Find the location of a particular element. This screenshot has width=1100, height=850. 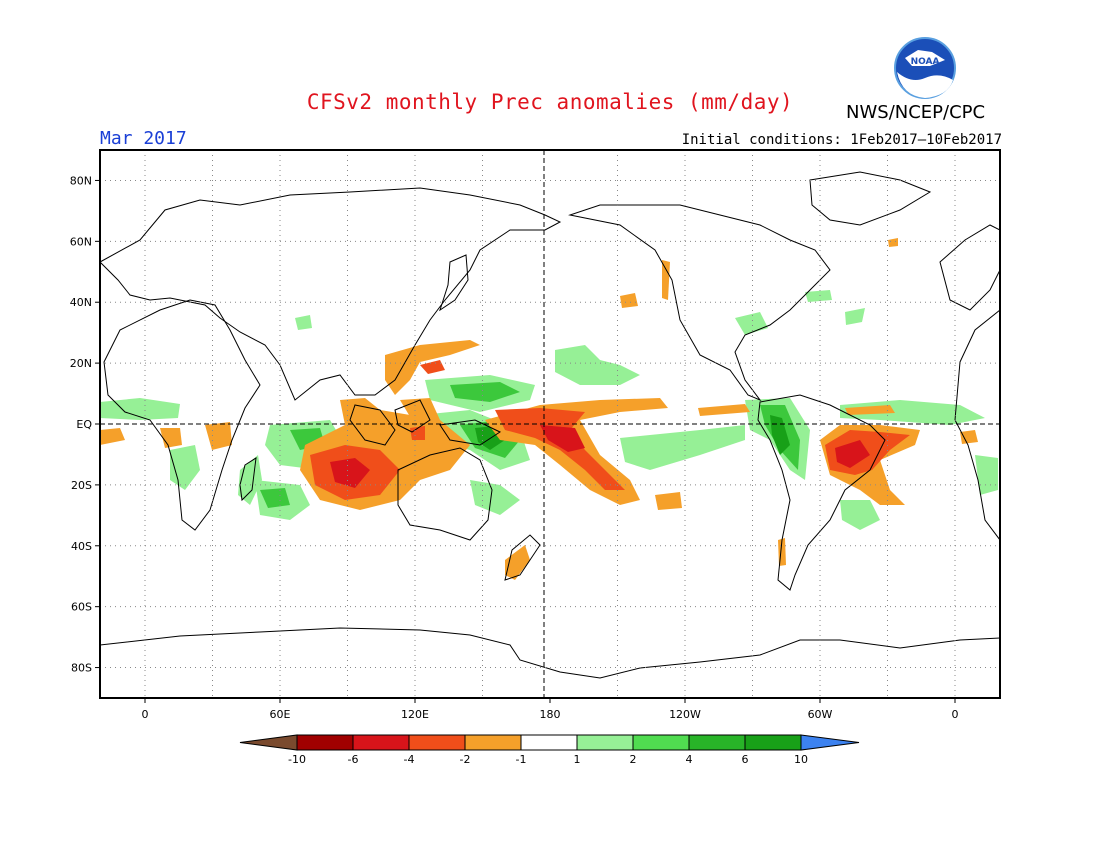

lat-tick-label: 80N is located at coordinates (81, 180).